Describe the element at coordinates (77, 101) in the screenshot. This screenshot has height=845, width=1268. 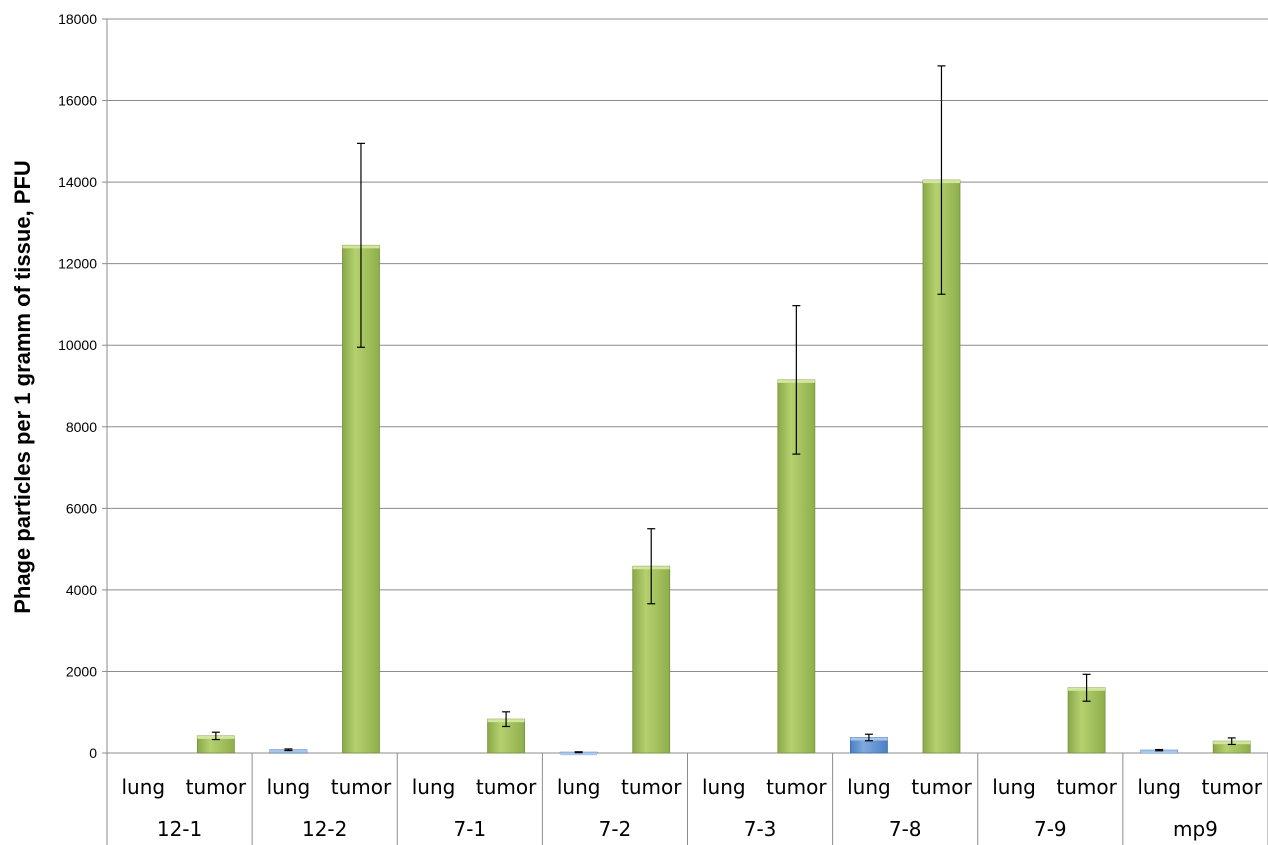
I see `y-tick-label: 16000` at that location.